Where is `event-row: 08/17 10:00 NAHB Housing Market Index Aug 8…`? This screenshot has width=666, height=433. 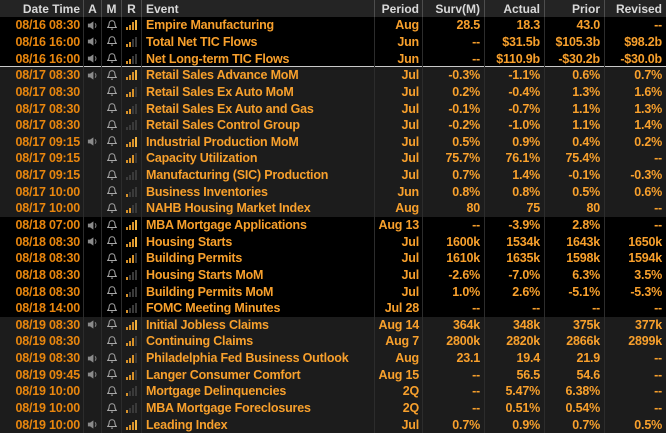
event-row: 08/17 10:00 NAHB Housing Market Index Aug 8… is located at coordinates (333, 208).